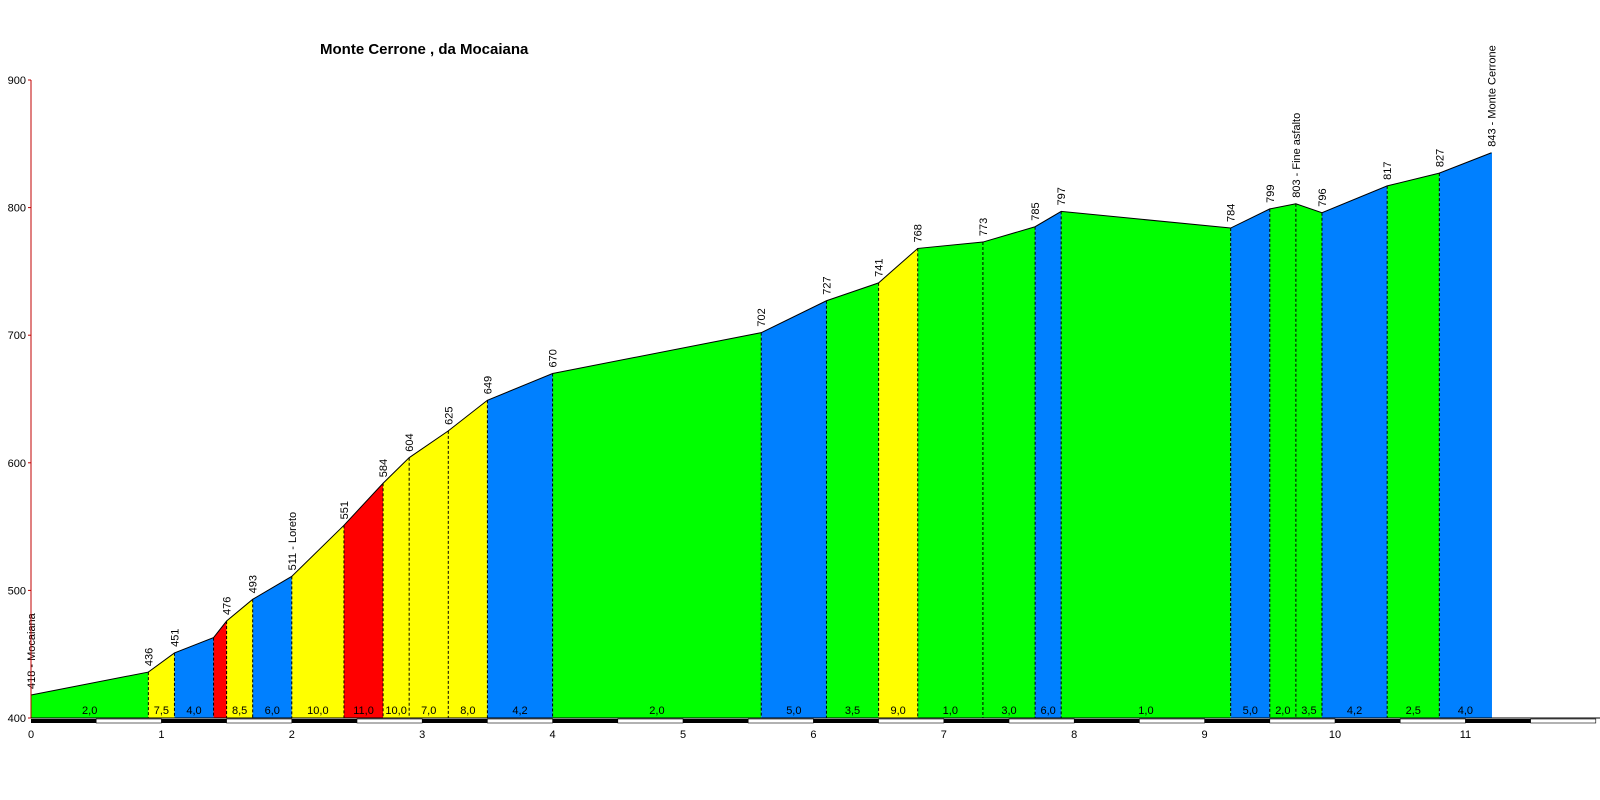 Image resolution: width=1600 pixels, height=800 pixels. Describe the element at coordinates (17, 336) in the screenshot. I see `y-tick-label: 700` at that location.